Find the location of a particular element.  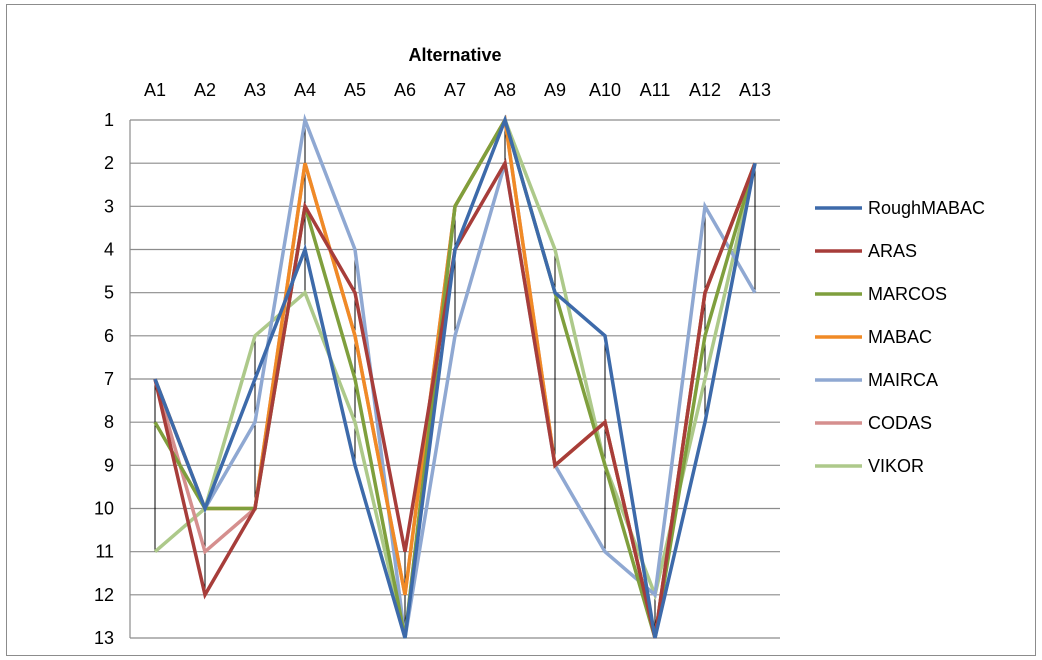

x-tick-label: A7 is located at coordinates (455, 90).